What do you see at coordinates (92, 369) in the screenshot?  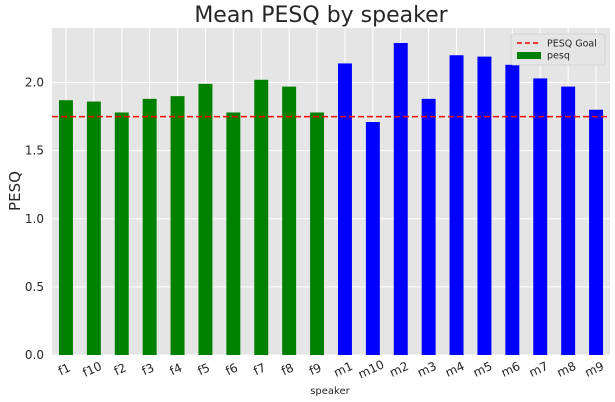 I see `x-tick-label-f10: f10` at bounding box center [92, 369].